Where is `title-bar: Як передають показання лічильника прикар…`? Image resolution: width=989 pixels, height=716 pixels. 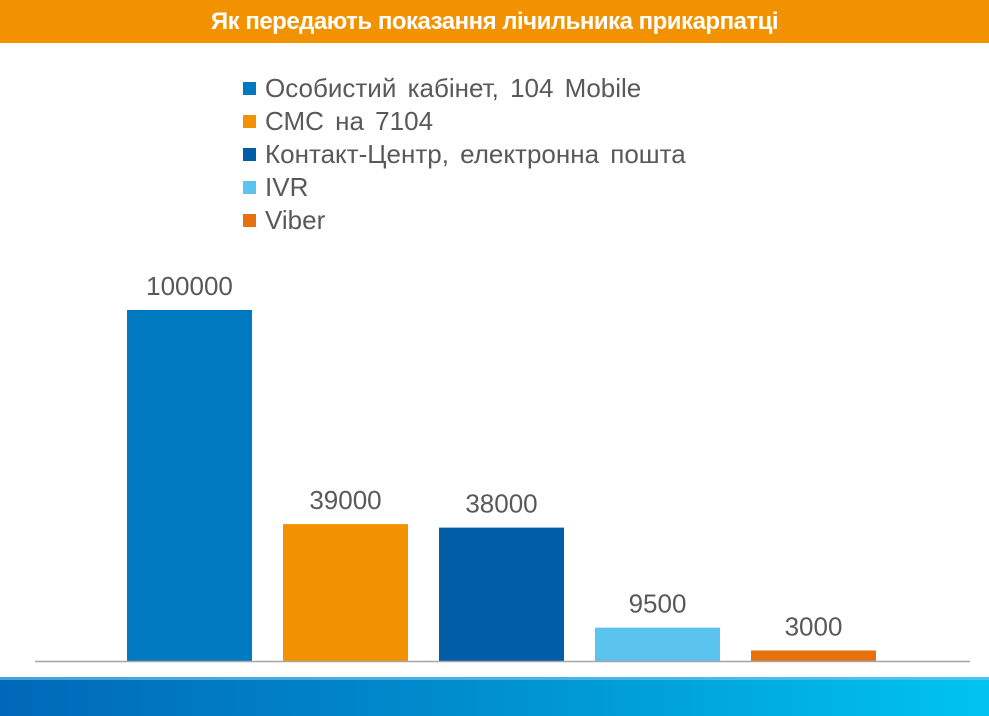
title-bar: Як передають показання лічильника прикар… is located at coordinates (494, 21).